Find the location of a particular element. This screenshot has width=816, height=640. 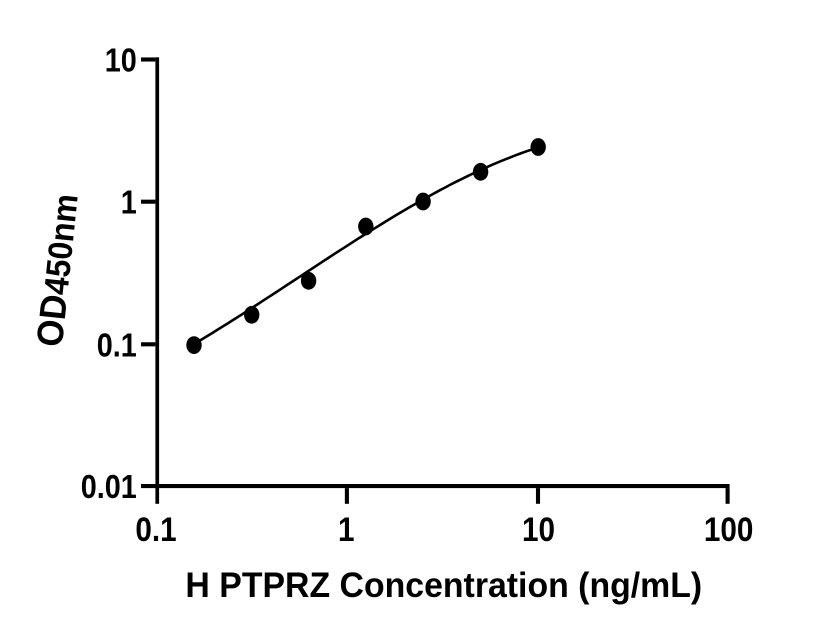

svg-text: 100 is located at coordinates (728, 529).